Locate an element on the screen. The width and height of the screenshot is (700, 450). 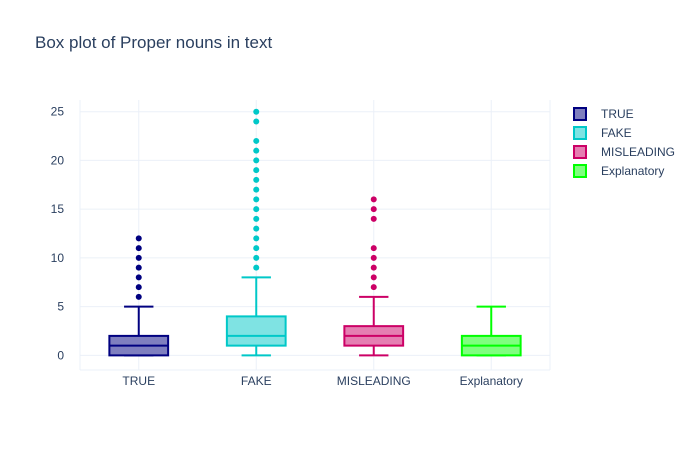
y-tick-label: 5 is located at coordinates (60, 307).